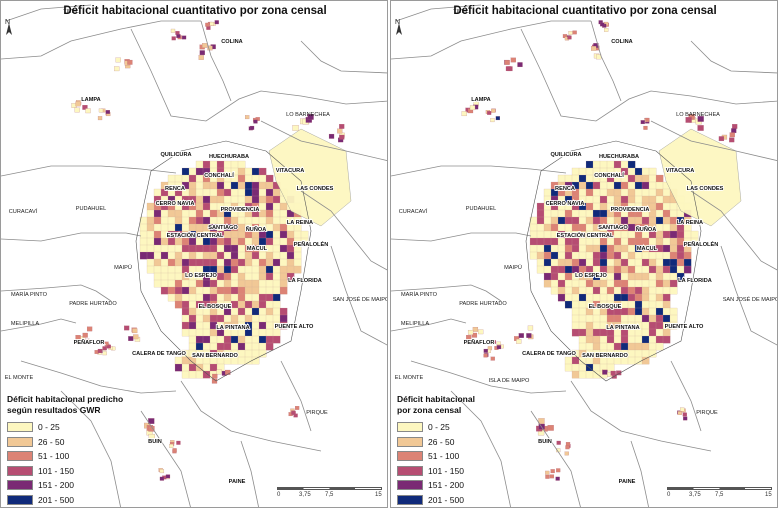 This screenshot has height=508, width=780. Describe the element at coordinates (481, 209) in the screenshot. I see `commune-label: PUDAHUEL` at that location.